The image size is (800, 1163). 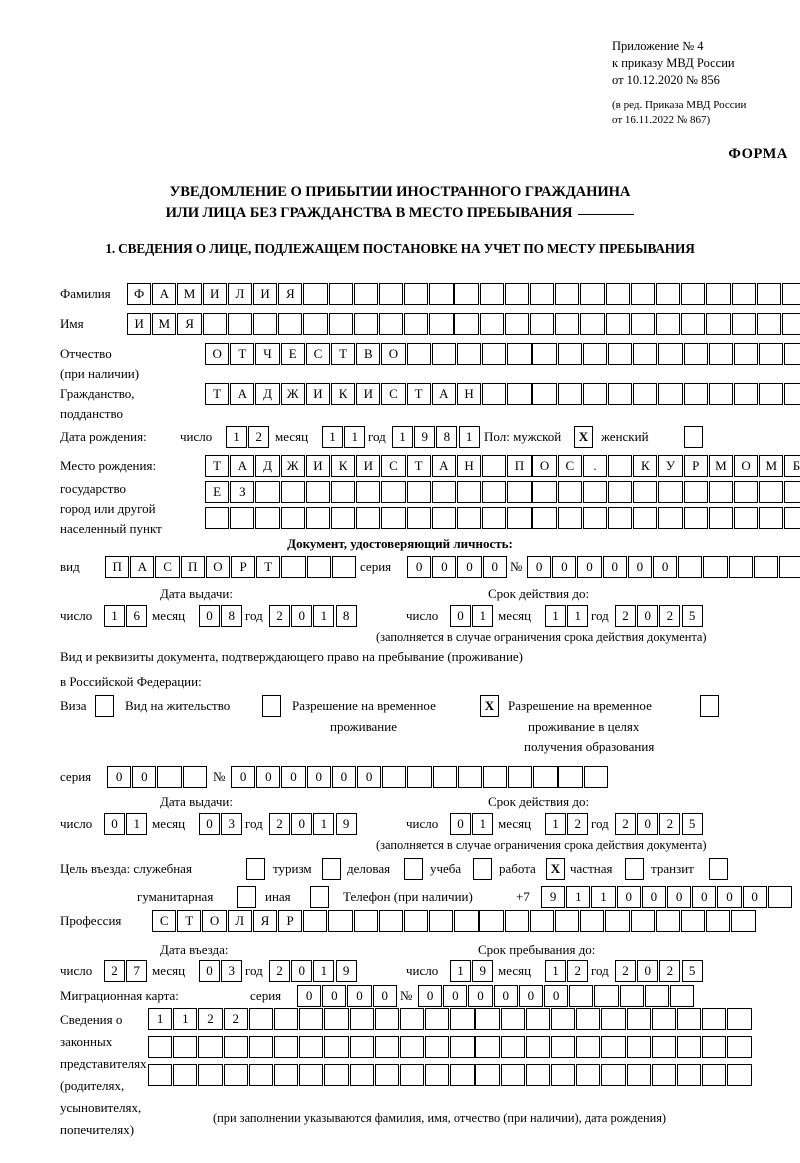 I want to click on char-cell: Р, so click(x=695, y=466).